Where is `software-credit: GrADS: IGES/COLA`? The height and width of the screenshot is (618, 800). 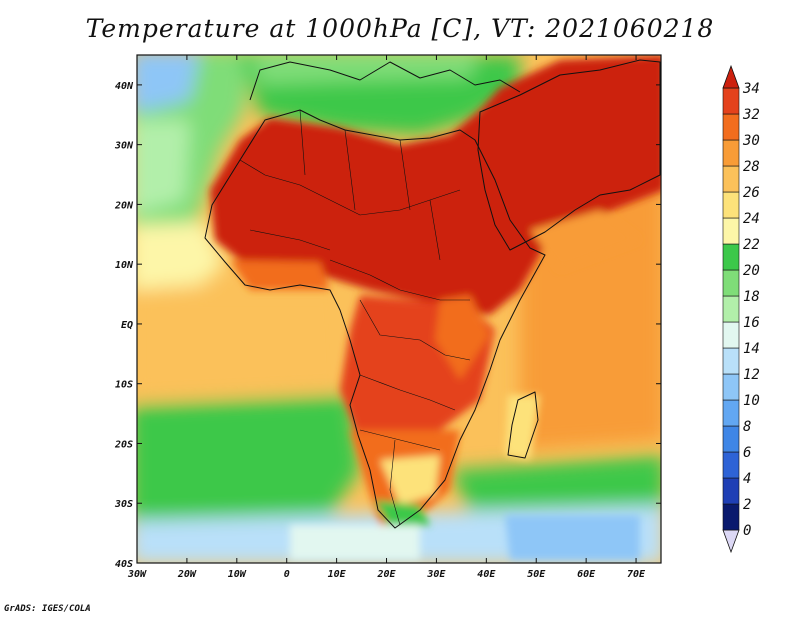 software-credit: GrADS: IGES/COLA is located at coordinates (47, 609).